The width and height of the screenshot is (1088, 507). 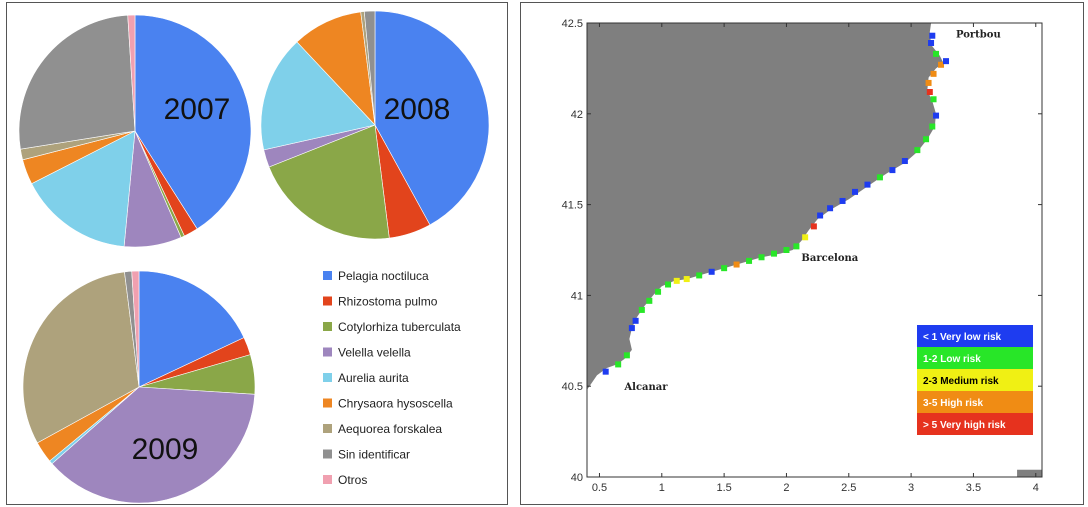 I want to click on pie-year-label: 2008, so click(x=417, y=109).